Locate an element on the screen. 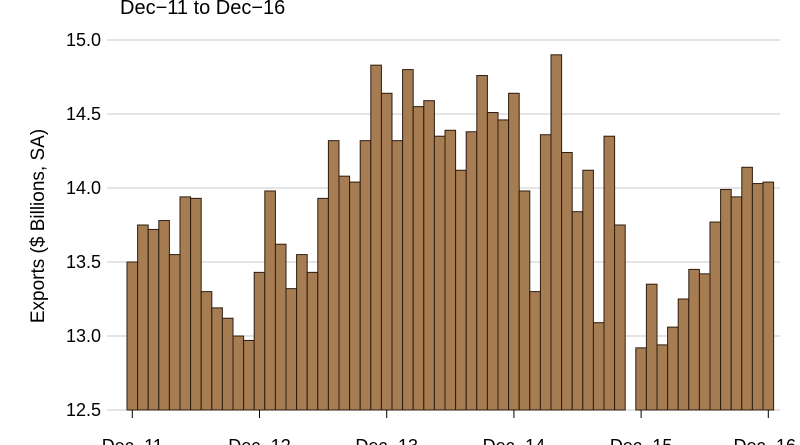 This screenshot has width=800, height=445. x-tick-label: Dec−14 is located at coordinates (514, 440).